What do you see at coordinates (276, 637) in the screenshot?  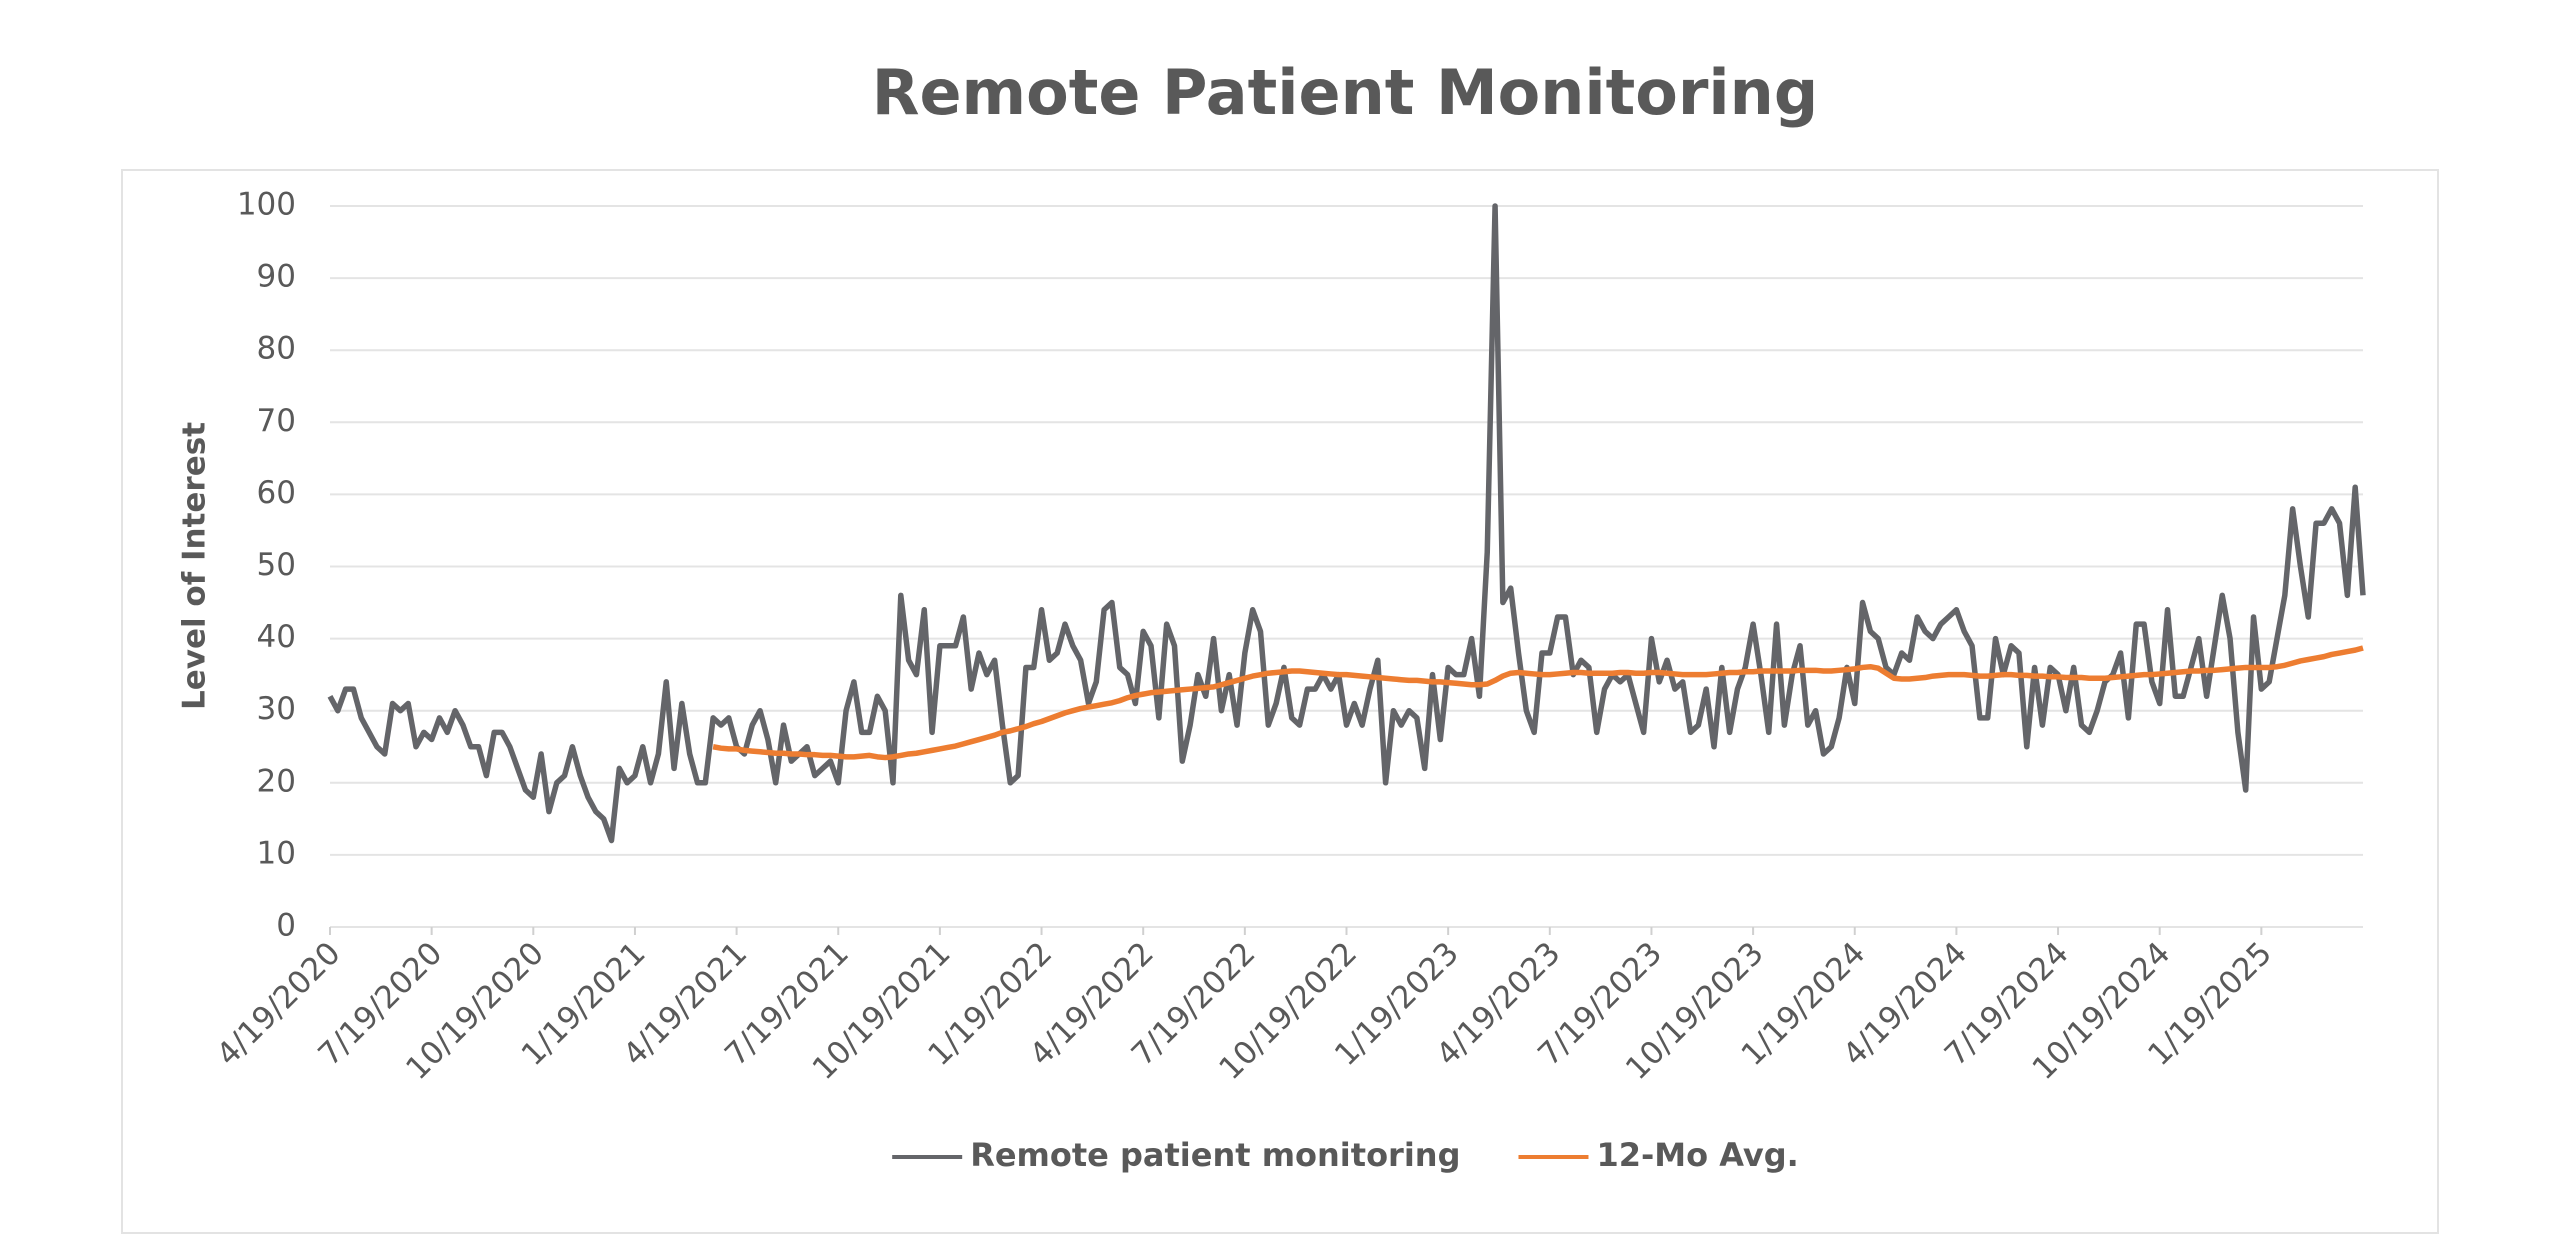 I see `y-tick-label: 40` at bounding box center [276, 637].